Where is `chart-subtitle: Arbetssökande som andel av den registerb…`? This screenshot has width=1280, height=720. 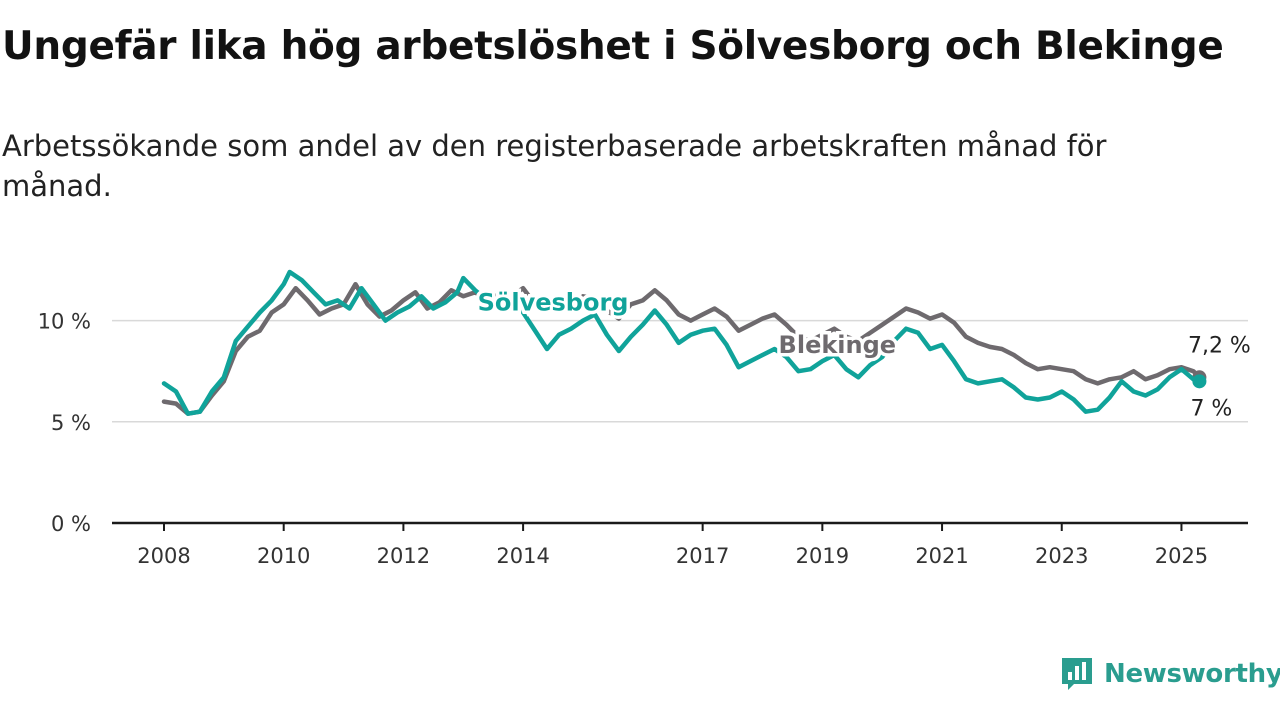 chart-subtitle: Arbetssökande som andel av den registerb… is located at coordinates (554, 166).